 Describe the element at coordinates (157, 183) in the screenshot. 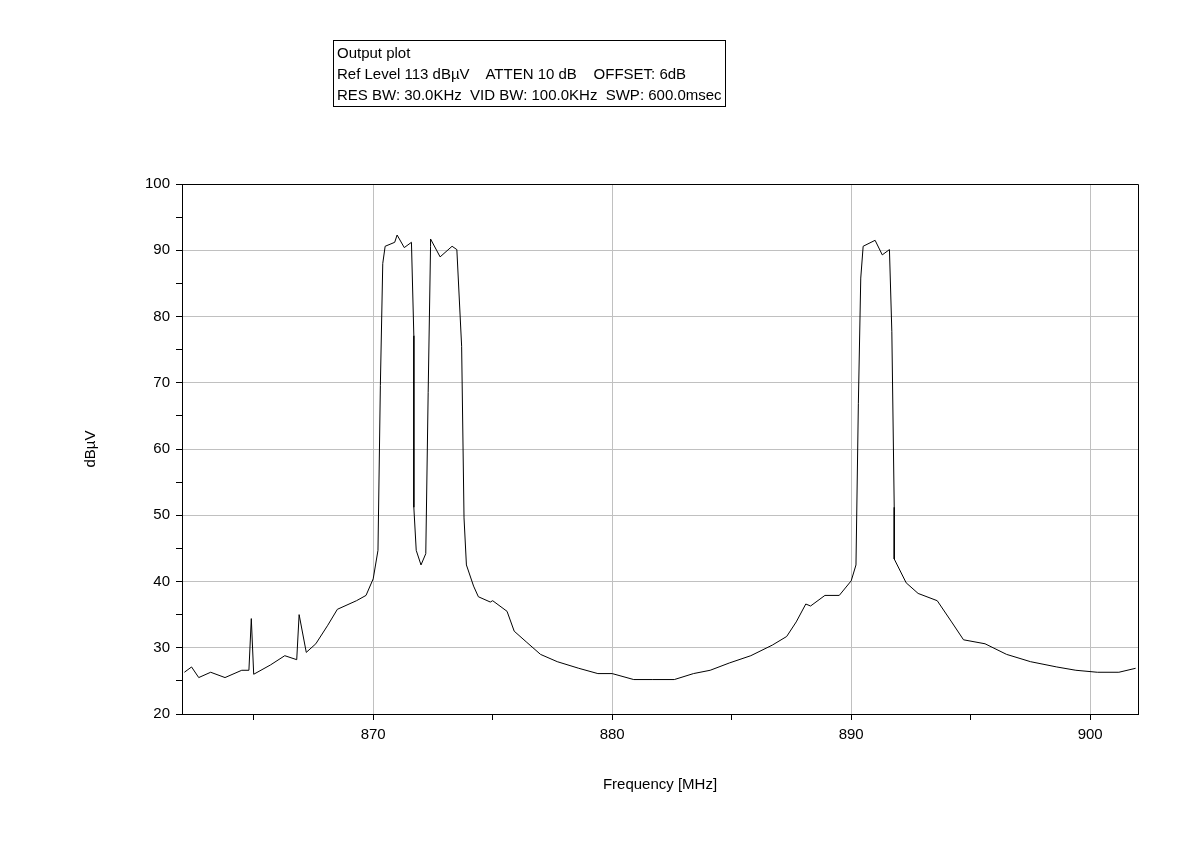

I see `y-tick-label: 100` at that location.